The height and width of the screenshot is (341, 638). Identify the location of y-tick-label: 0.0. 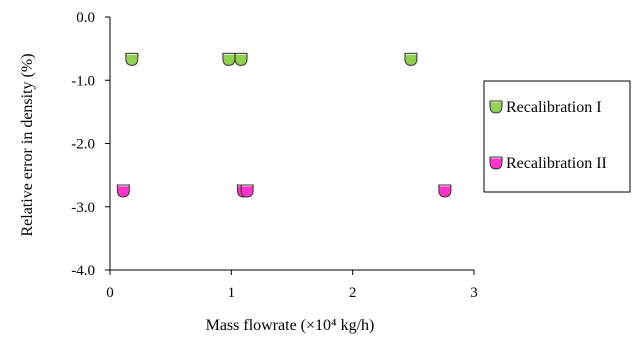
(85, 18).